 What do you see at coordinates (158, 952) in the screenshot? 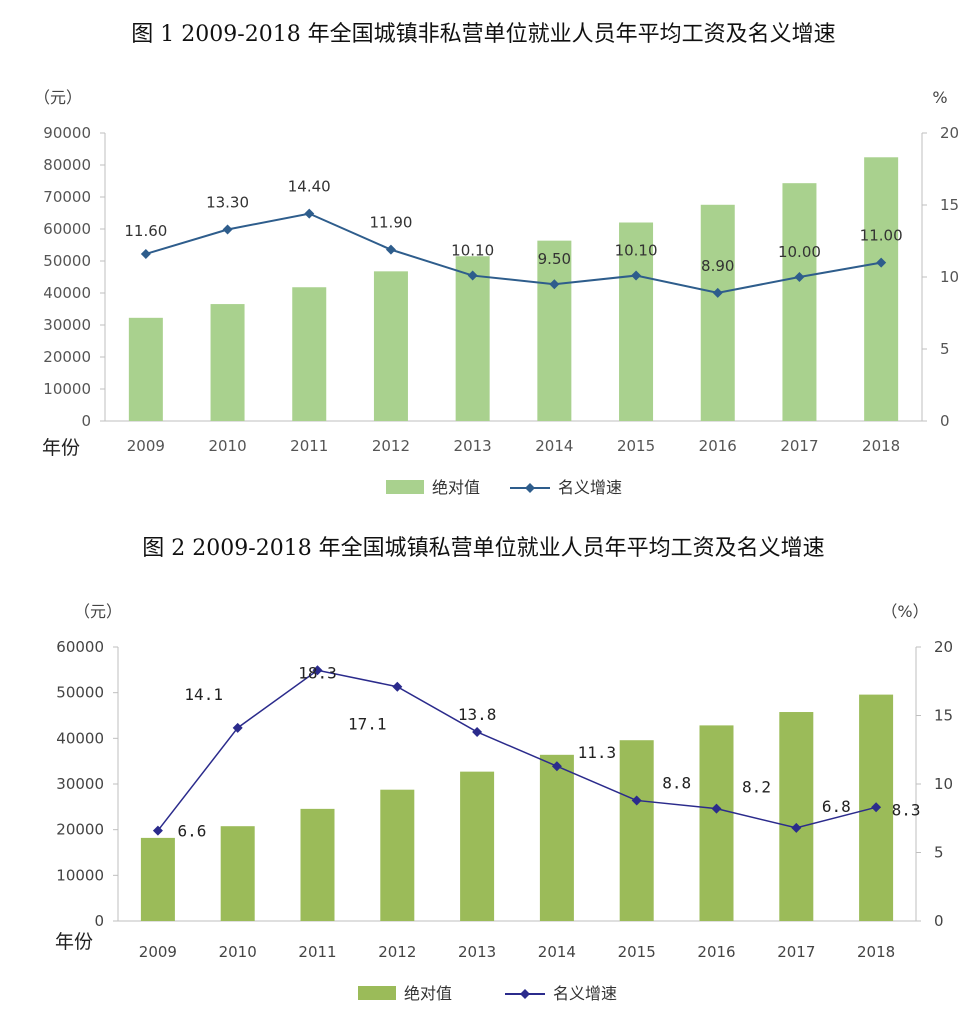
I see `category-label: 2009` at bounding box center [158, 952].